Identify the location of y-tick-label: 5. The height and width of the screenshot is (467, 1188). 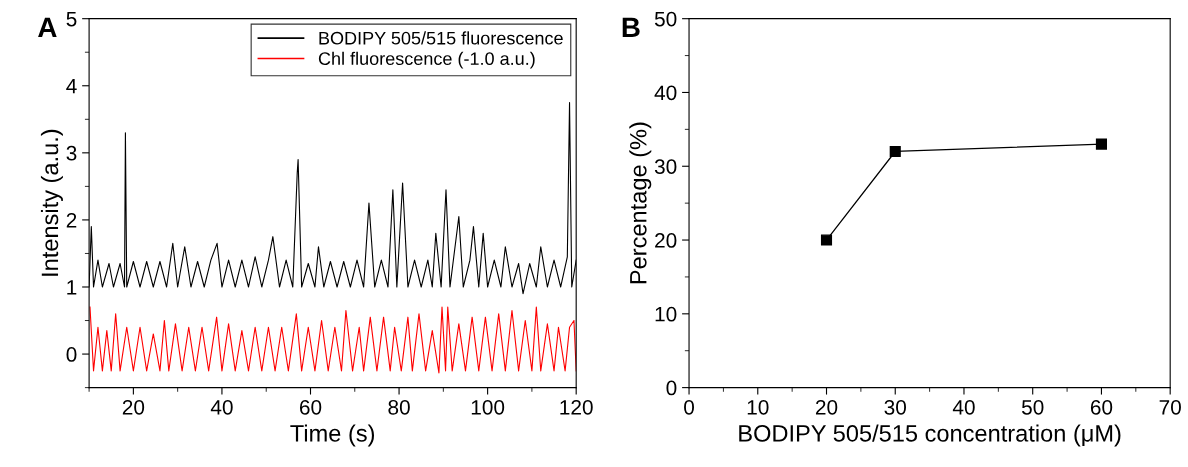
(71, 19).